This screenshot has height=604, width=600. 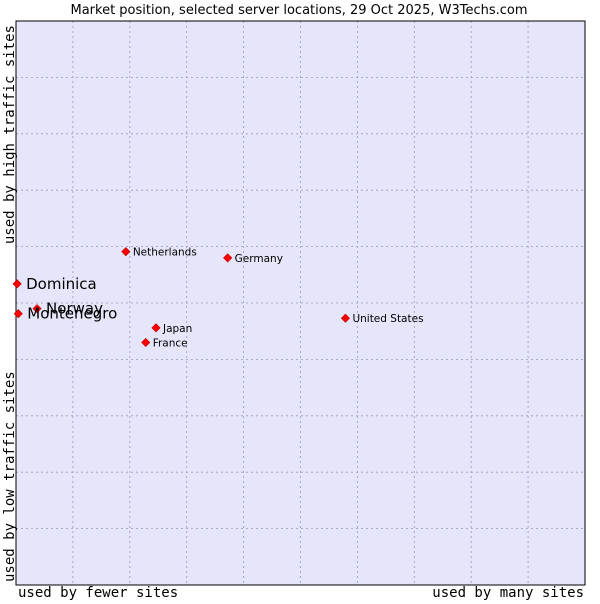 I want to click on y-axis-label-bottom: used by low traffic sites, so click(x=10, y=476).